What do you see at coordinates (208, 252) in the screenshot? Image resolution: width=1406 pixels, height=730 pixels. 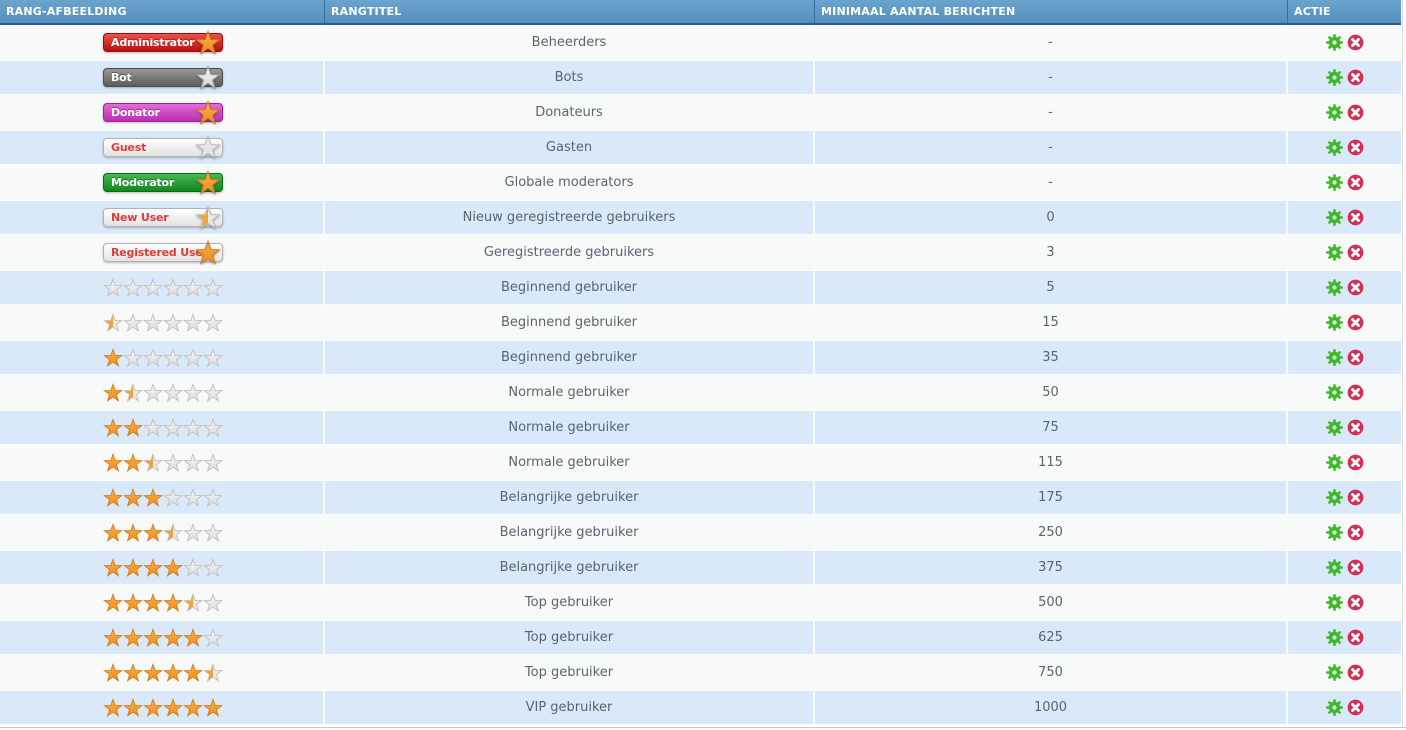 I see `badge-orange-star-icon` at bounding box center [208, 252].